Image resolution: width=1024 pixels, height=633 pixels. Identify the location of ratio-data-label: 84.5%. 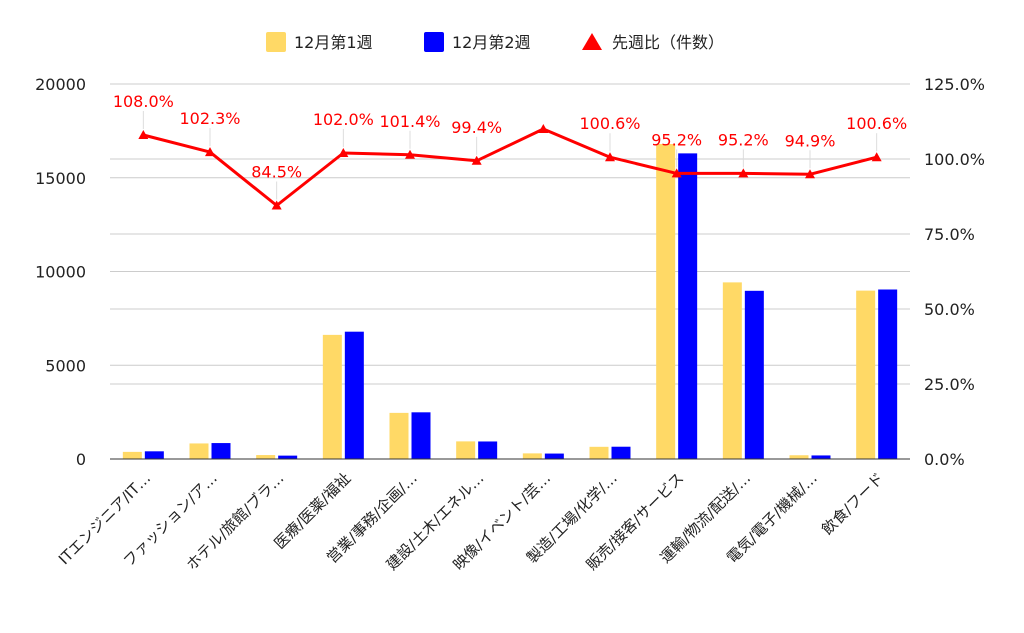
(276, 172).